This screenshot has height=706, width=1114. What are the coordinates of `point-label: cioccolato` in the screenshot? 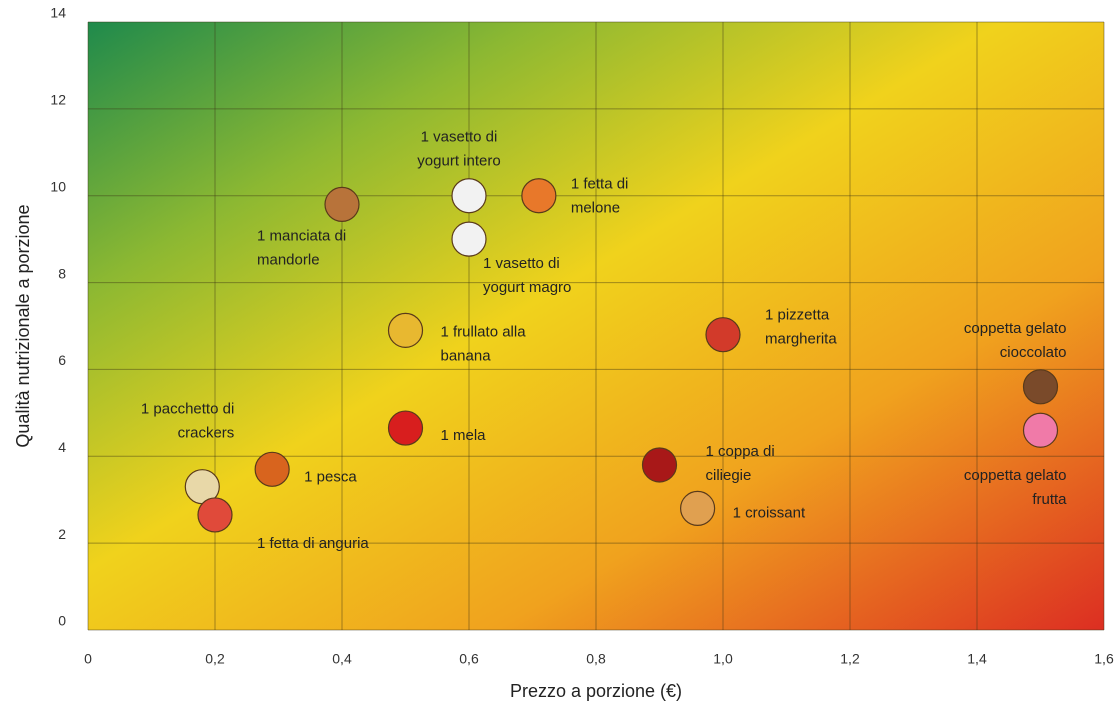 It's located at (1033, 352).